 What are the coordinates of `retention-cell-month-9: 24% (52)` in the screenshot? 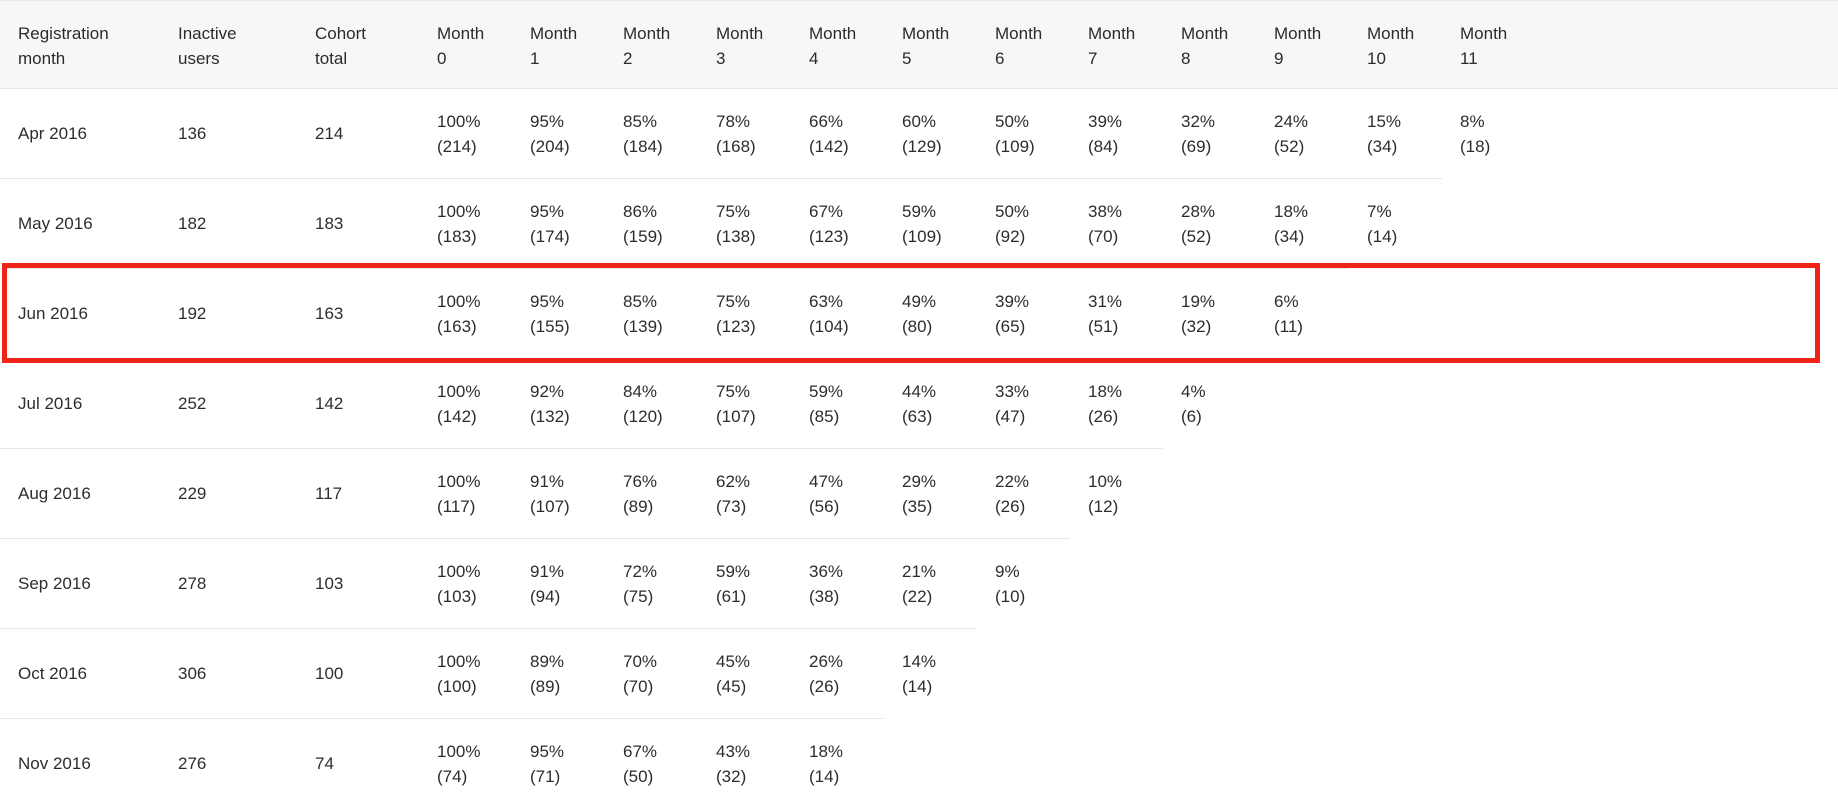 It's located at (1302, 133).